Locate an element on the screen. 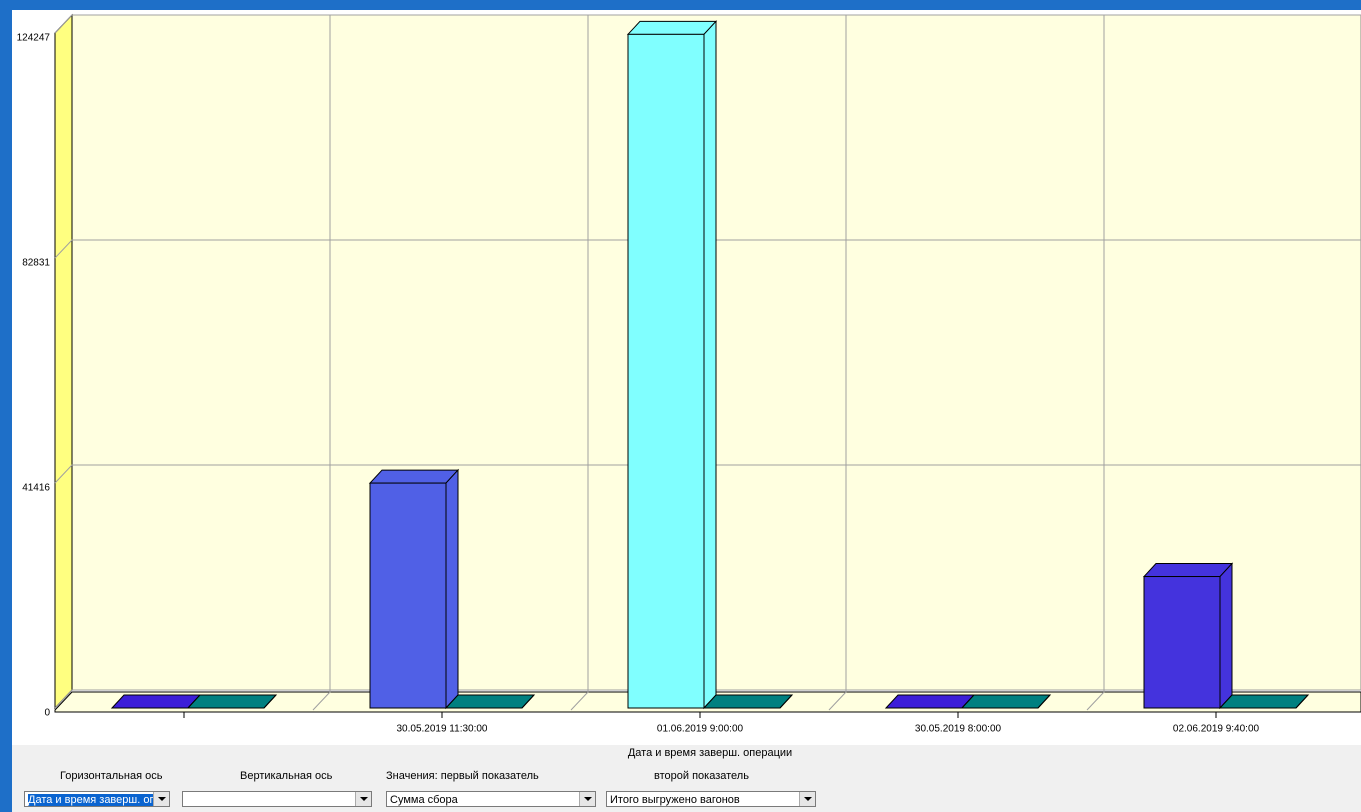  selected-value: Сумма сбора is located at coordinates (424, 800).